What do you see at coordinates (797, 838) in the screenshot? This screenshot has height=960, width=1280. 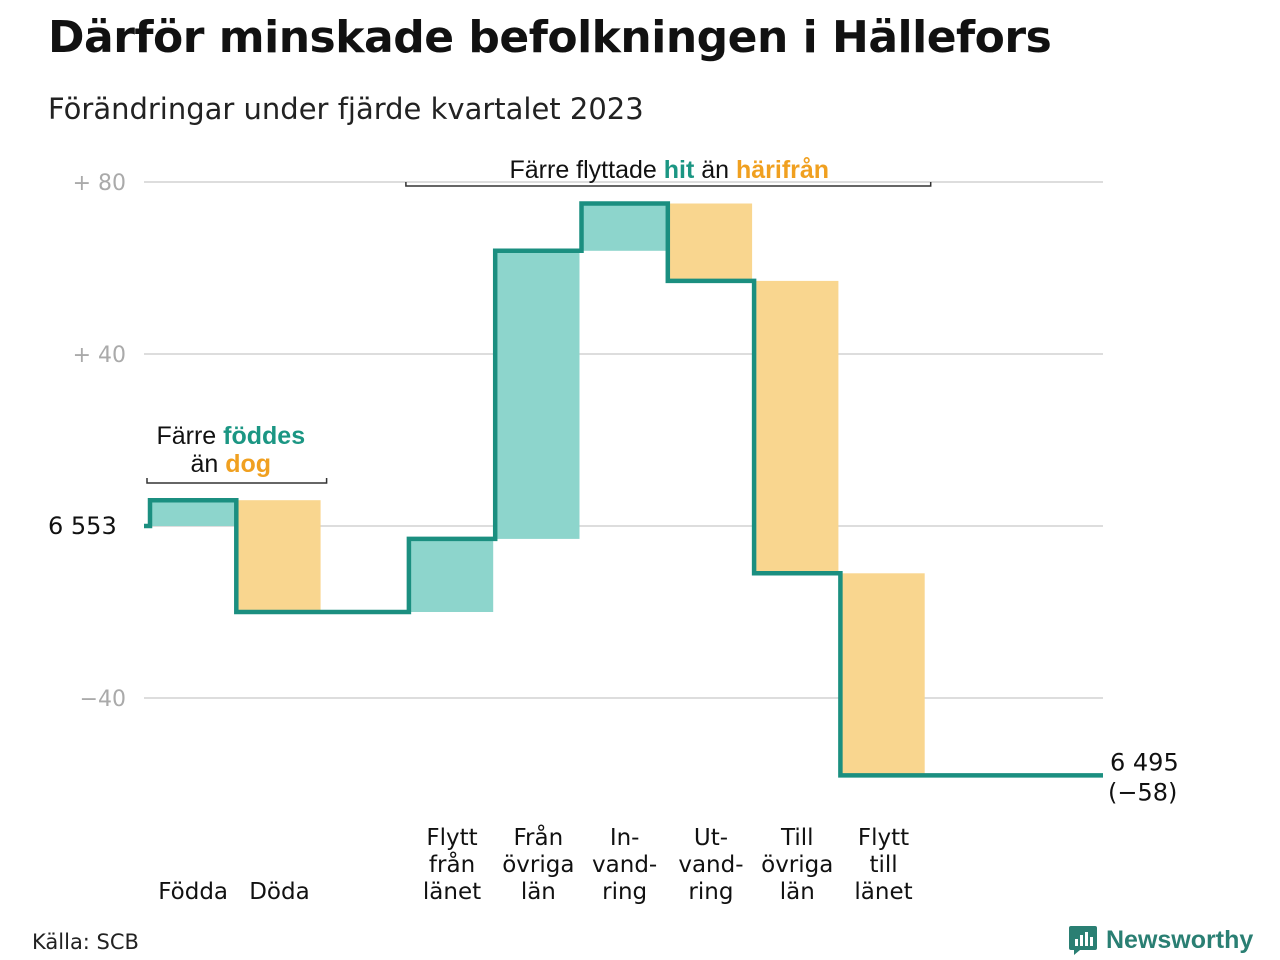 I see `category-label: Till` at bounding box center [797, 838].